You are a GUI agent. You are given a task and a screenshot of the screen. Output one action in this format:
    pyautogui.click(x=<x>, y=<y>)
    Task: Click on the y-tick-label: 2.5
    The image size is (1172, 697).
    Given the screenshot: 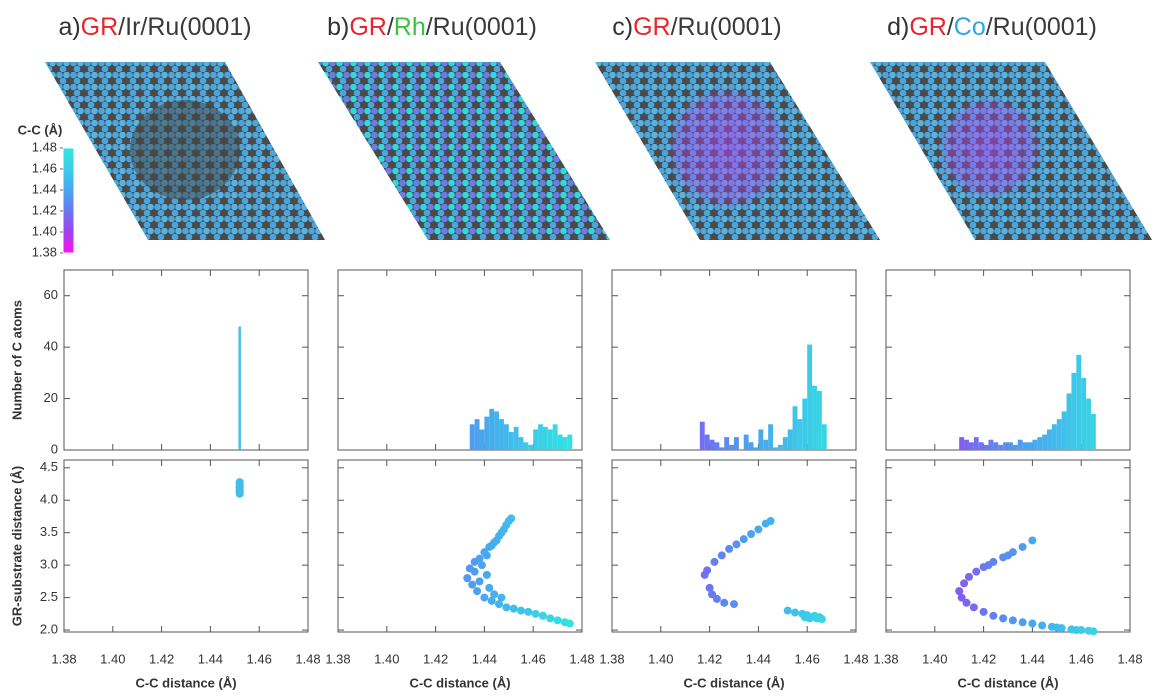 What is the action you would take?
    pyautogui.click(x=49, y=596)
    